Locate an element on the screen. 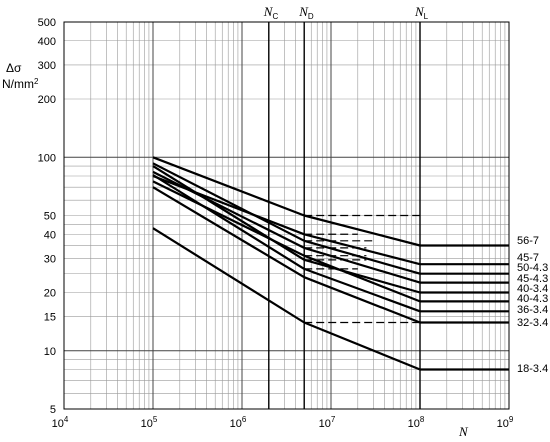 The height and width of the screenshot is (442, 550). x-axis-label: N is located at coordinates (463, 431).